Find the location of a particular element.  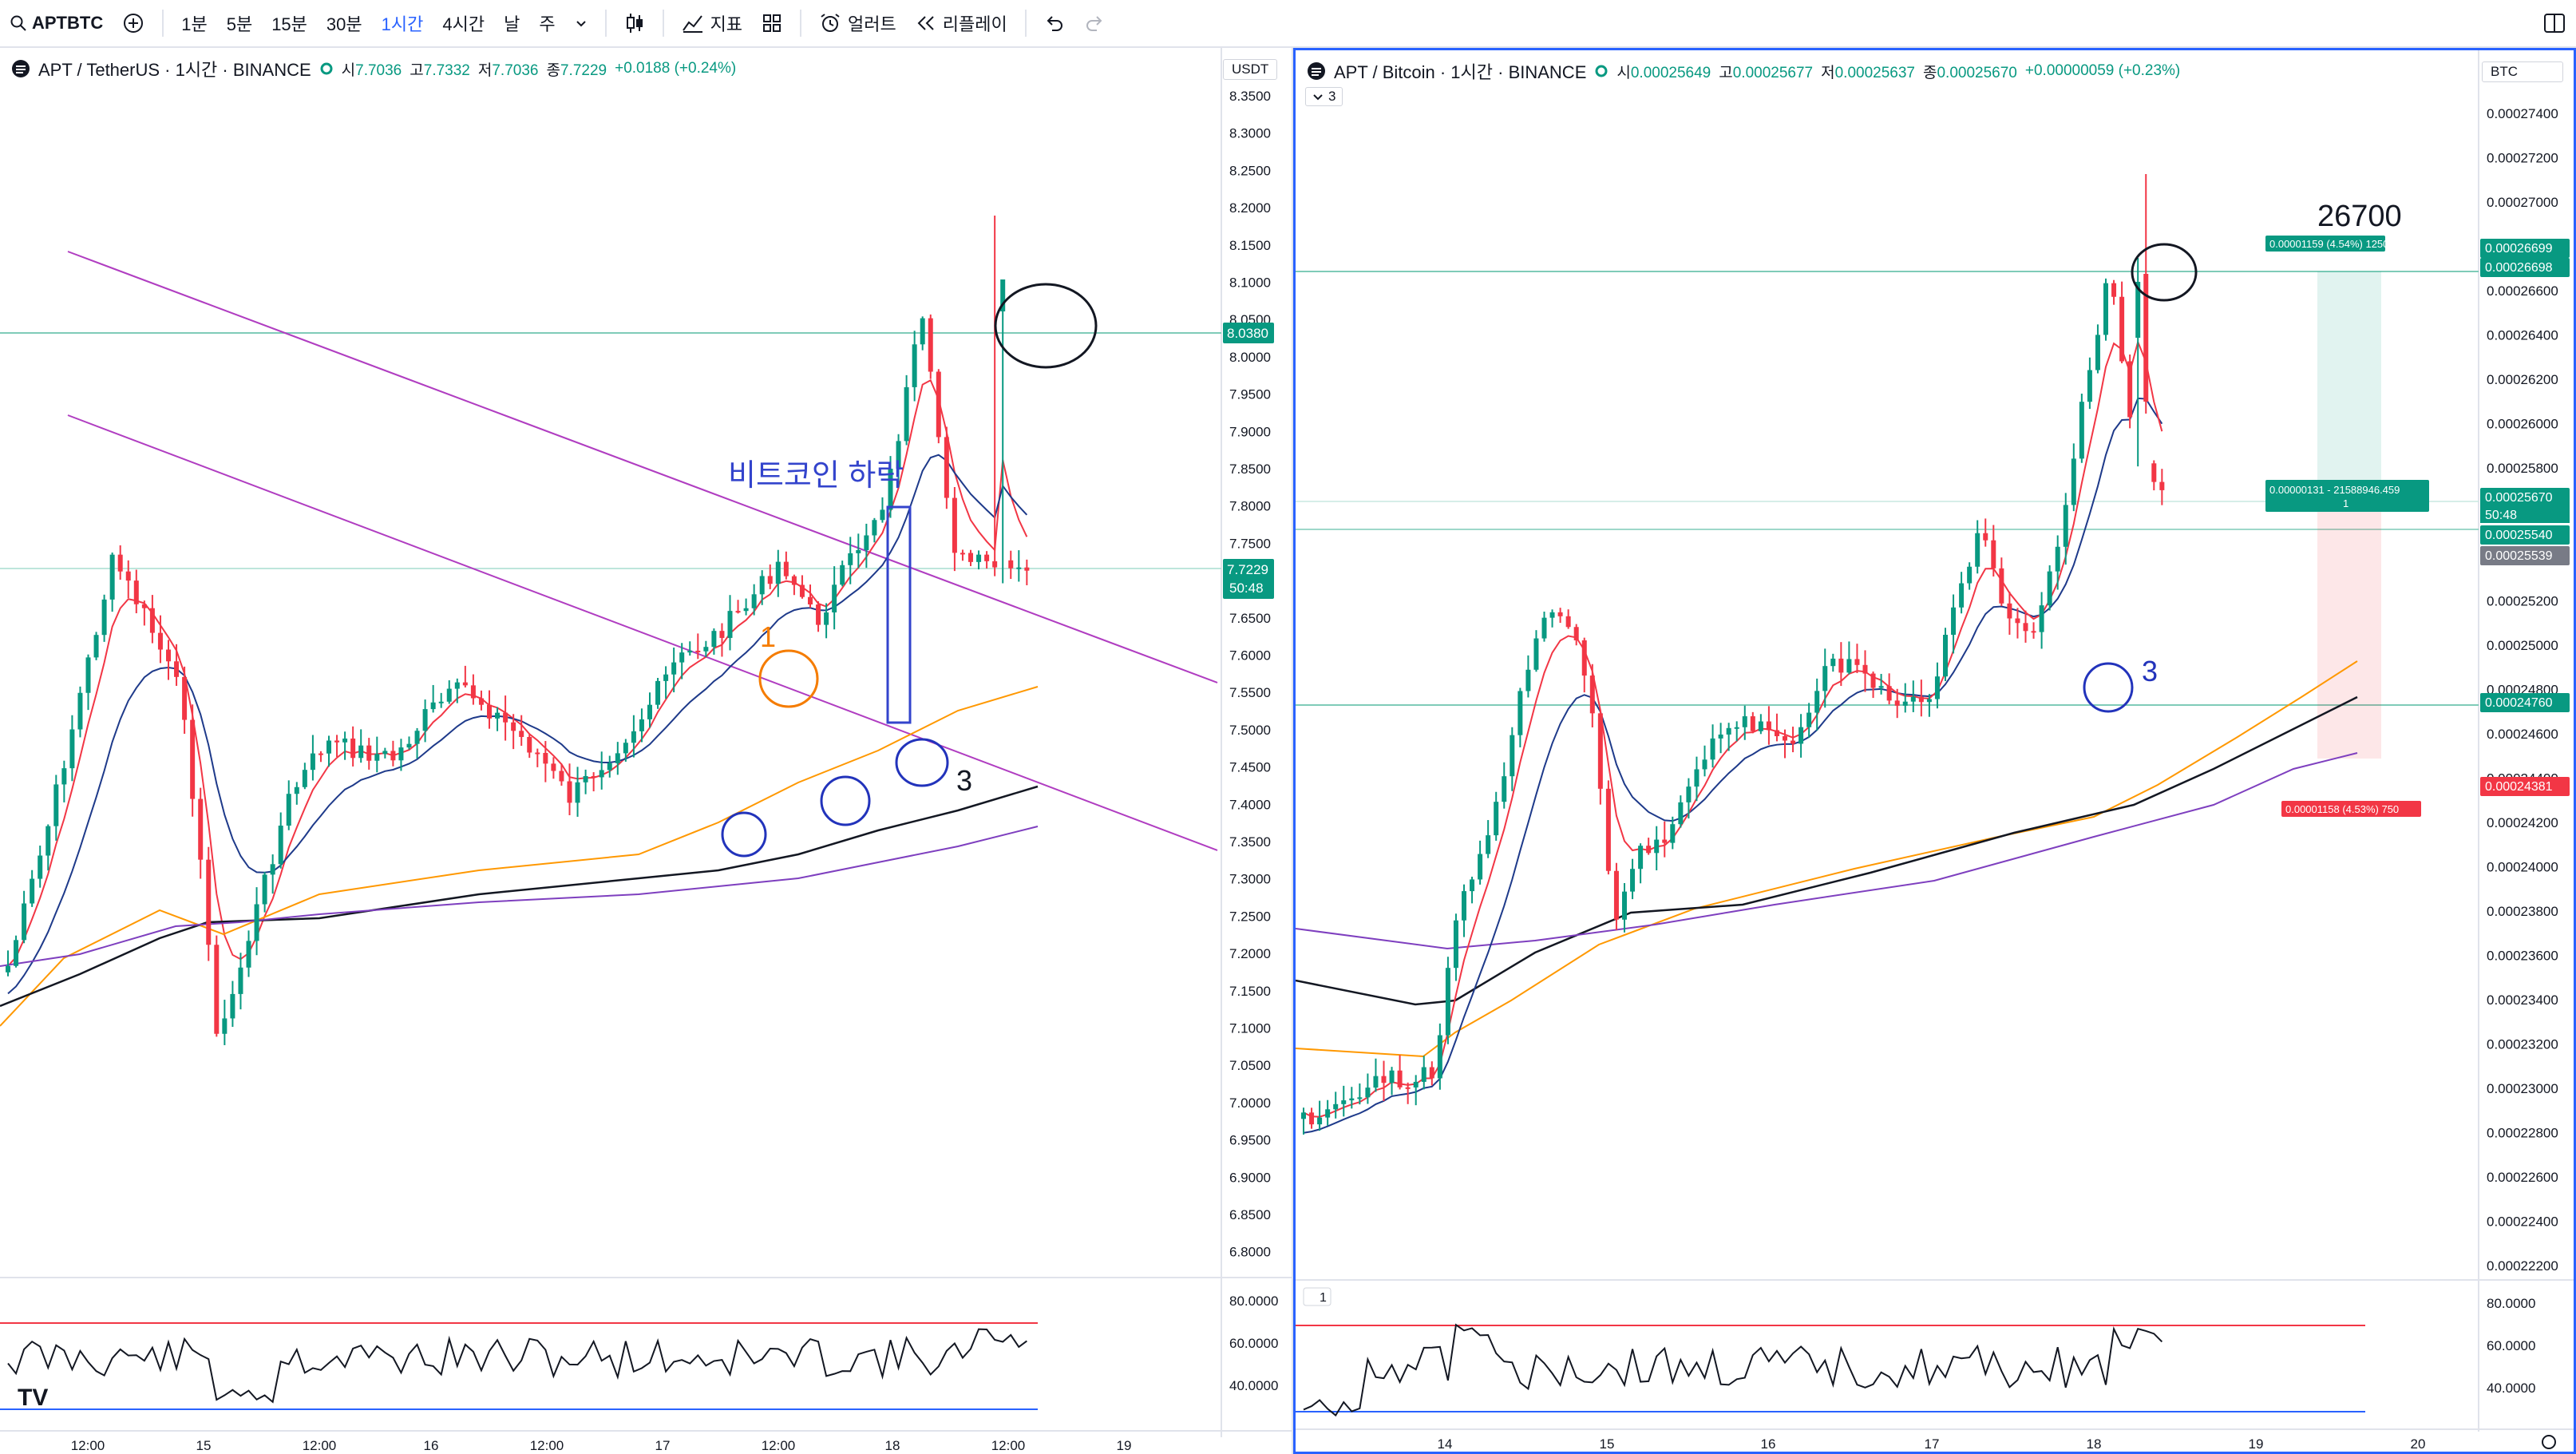

timeframe-1m: 1분 is located at coordinates (194, 24).